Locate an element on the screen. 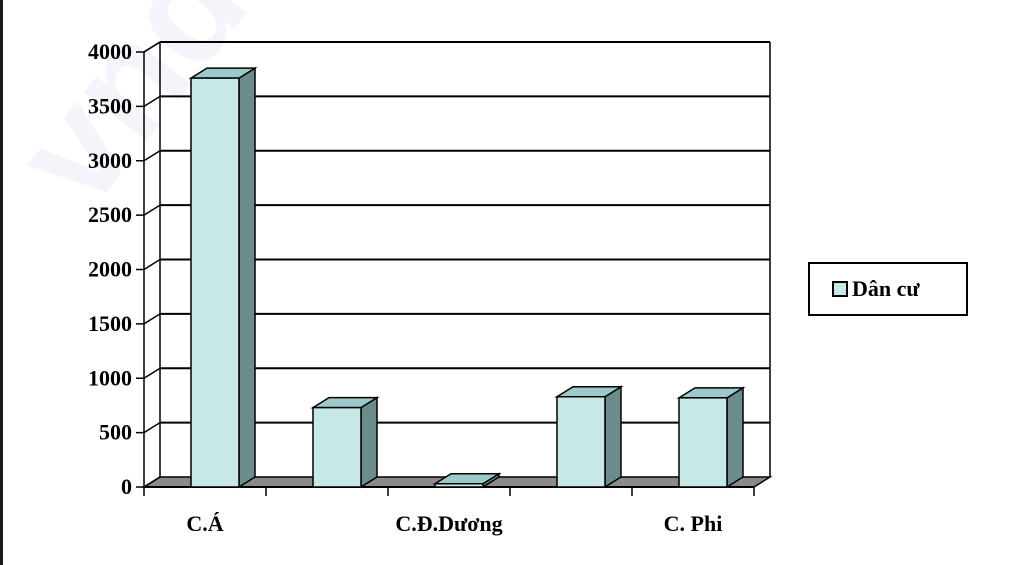  window-left-border is located at coordinates (1, 282).